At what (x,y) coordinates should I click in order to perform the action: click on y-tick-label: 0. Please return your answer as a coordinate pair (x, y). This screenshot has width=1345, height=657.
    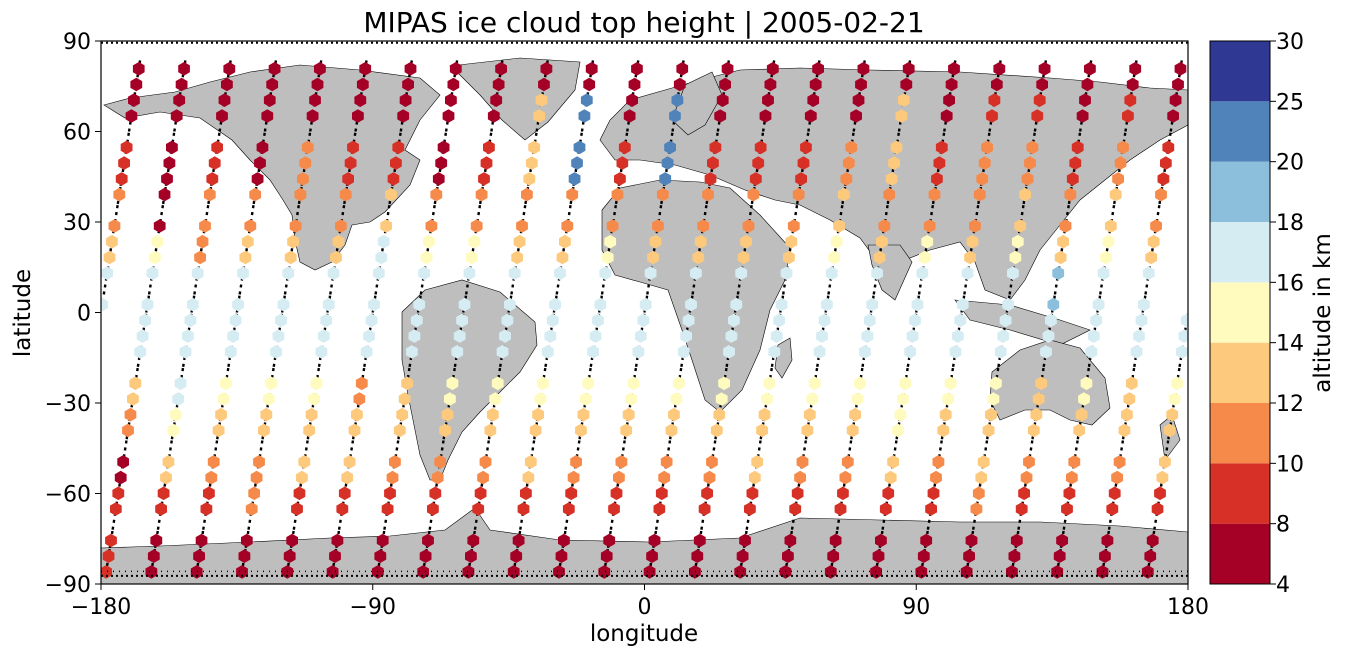
    Looking at the image, I should click on (84, 314).